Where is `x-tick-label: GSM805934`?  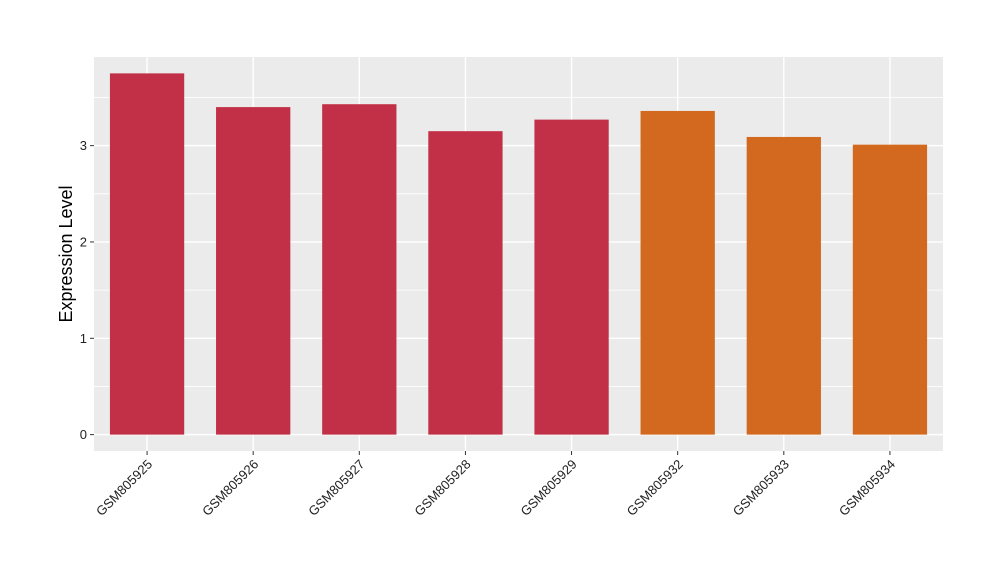 x-tick-label: GSM805934 is located at coordinates (867, 488).